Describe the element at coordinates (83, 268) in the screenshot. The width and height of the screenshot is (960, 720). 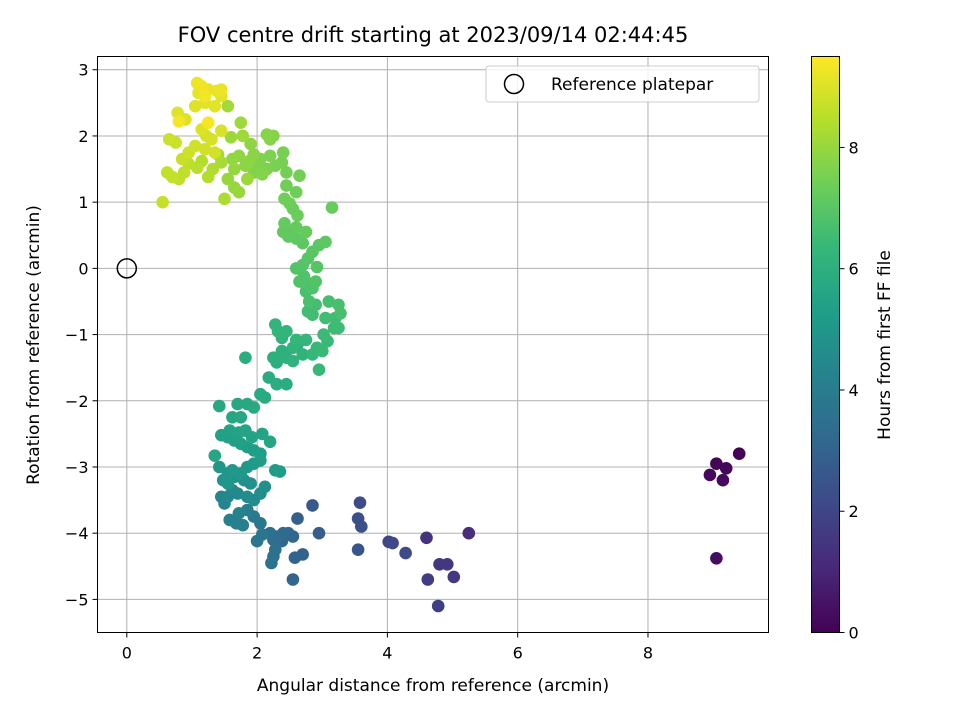
I see `y-tick-label: 0` at that location.